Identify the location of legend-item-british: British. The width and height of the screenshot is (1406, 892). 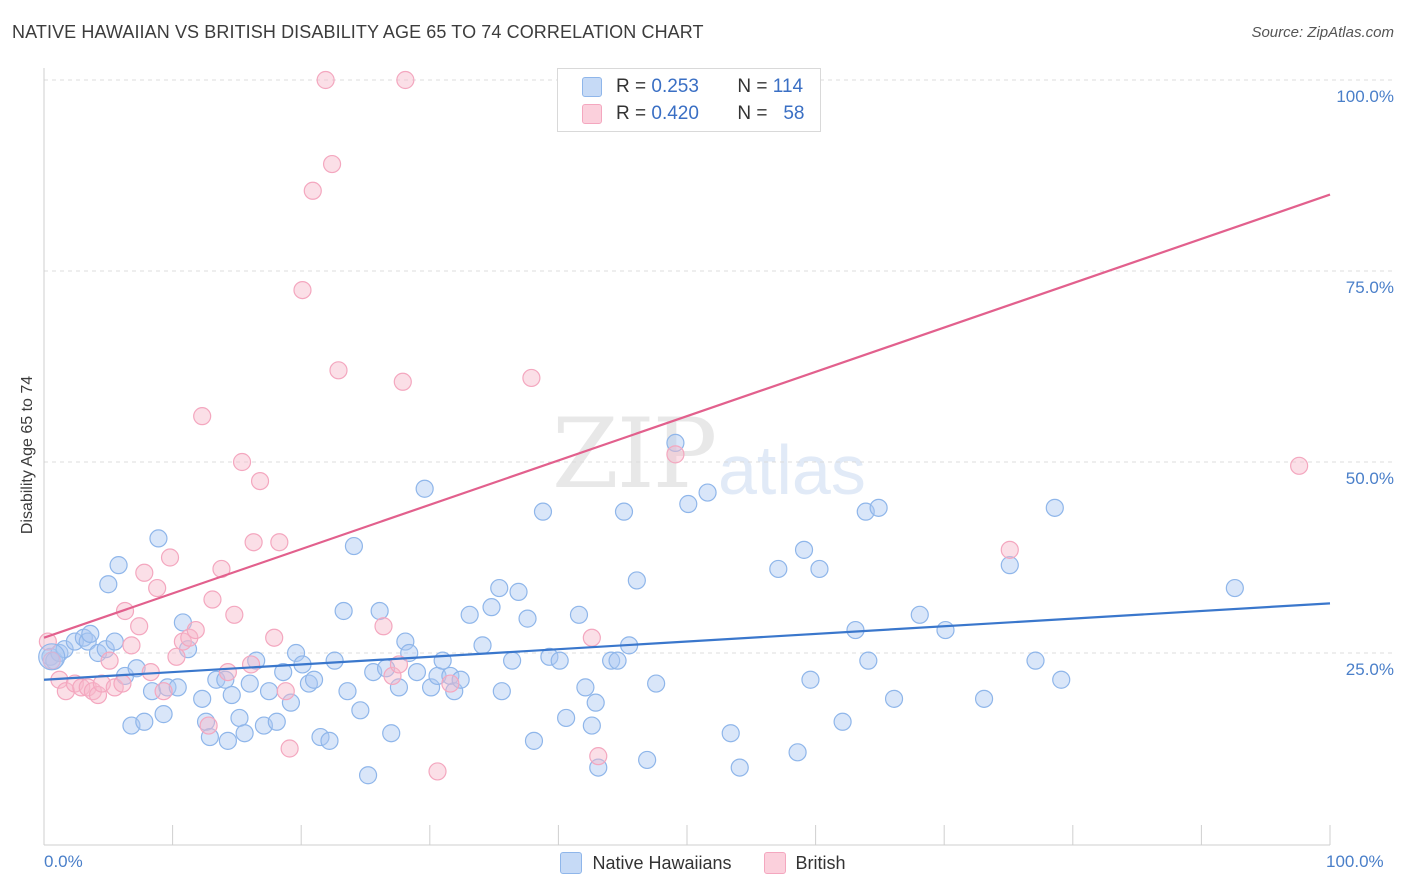
(804, 863).